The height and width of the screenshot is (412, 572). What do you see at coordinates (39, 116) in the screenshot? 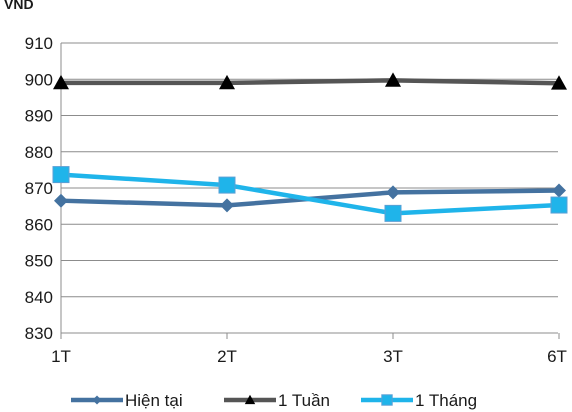
I see `y-tick-label: 890` at bounding box center [39, 116].